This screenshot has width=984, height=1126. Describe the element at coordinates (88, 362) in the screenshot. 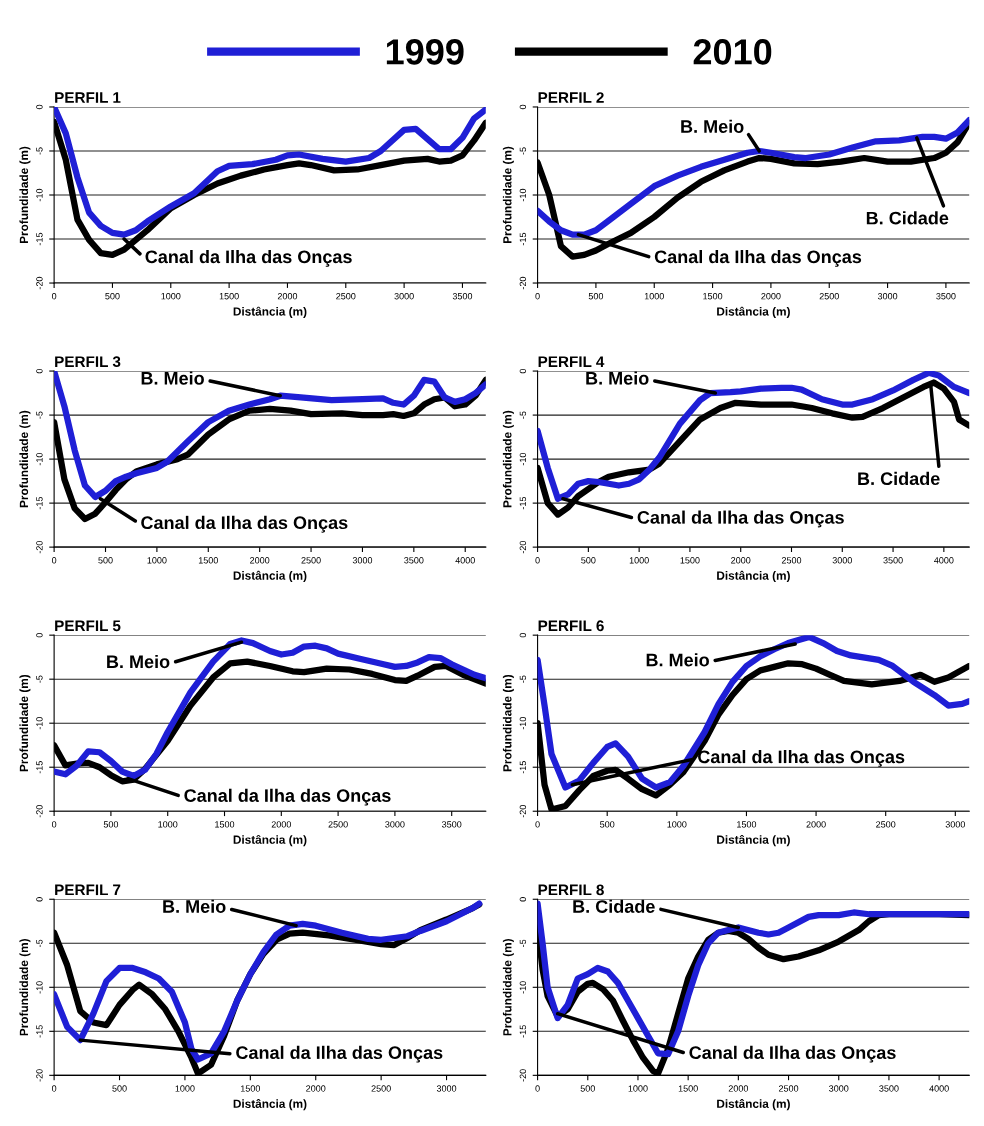

I see `chart-title: PERFIL 3` at that location.